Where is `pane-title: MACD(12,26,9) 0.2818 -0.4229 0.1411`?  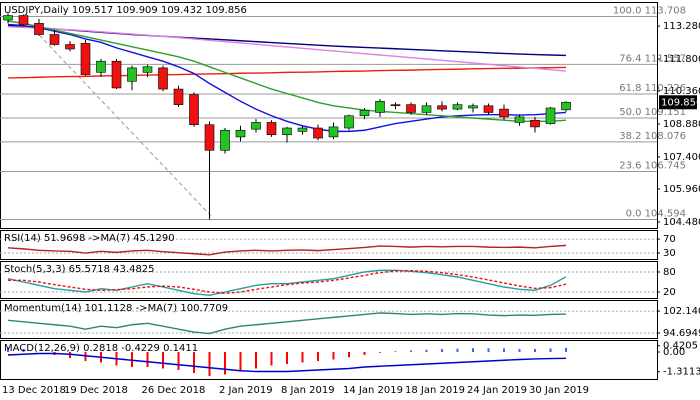
pane-title: MACD(12,26,9) 0.2818 -0.4229 0.1411 is located at coordinates (101, 348).